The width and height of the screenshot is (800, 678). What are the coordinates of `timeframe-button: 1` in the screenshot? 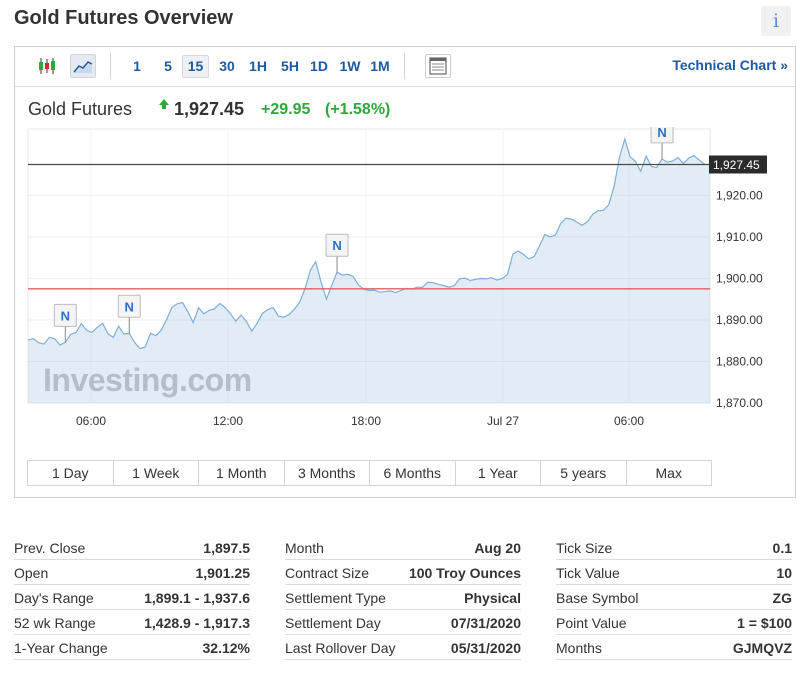 It's located at (137, 66).